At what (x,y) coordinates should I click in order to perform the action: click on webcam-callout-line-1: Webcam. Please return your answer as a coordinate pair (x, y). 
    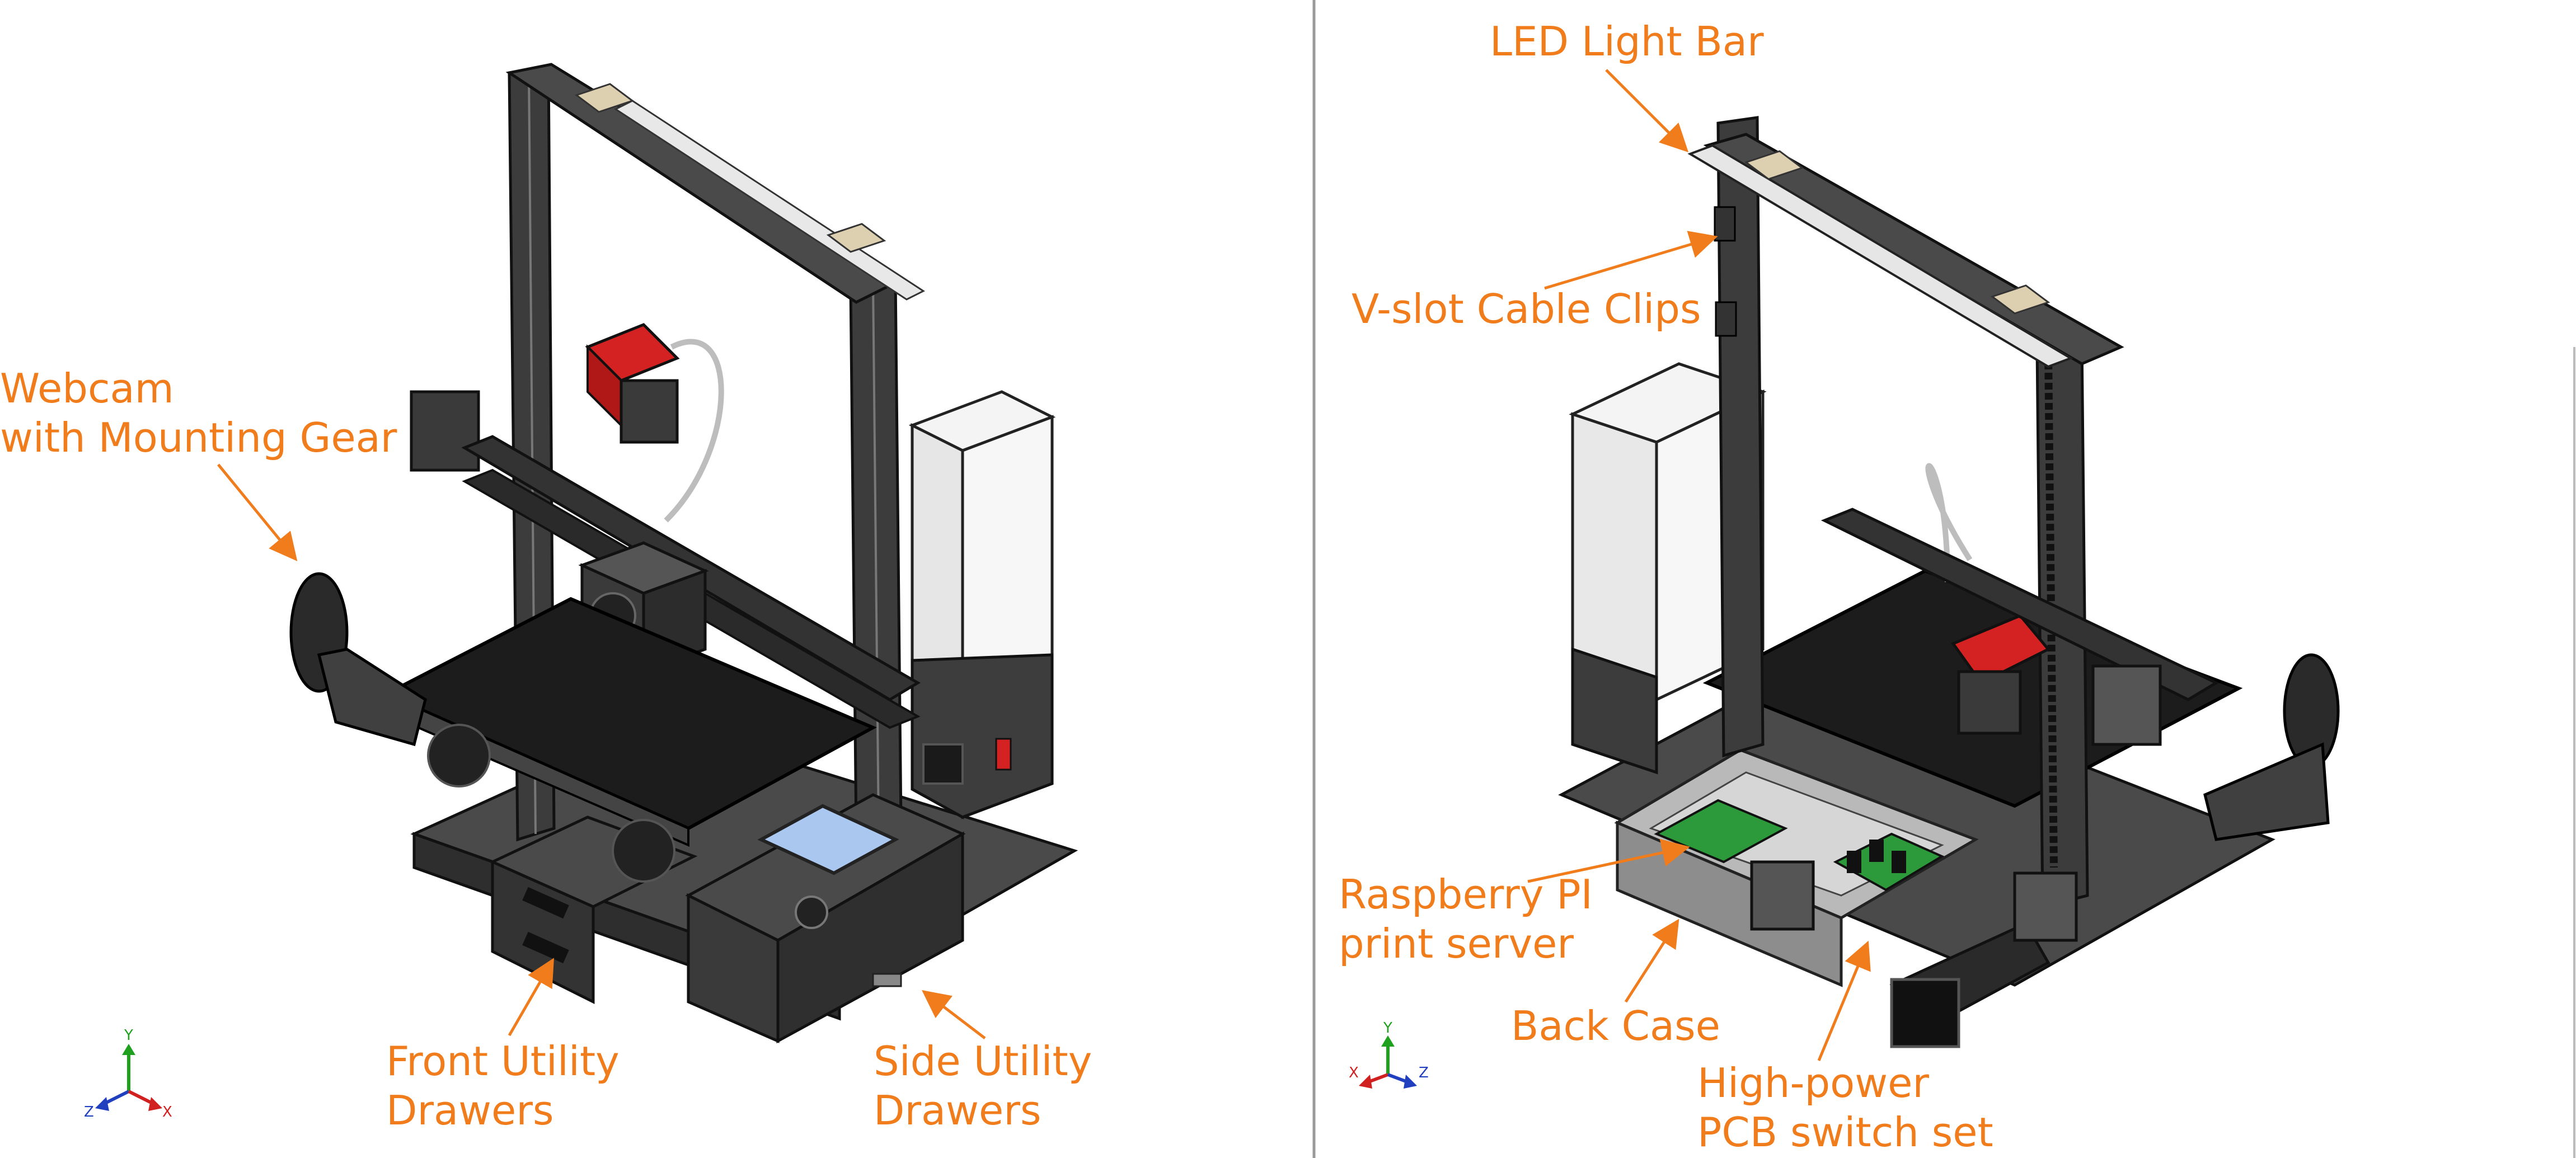
    Looking at the image, I should click on (87, 388).